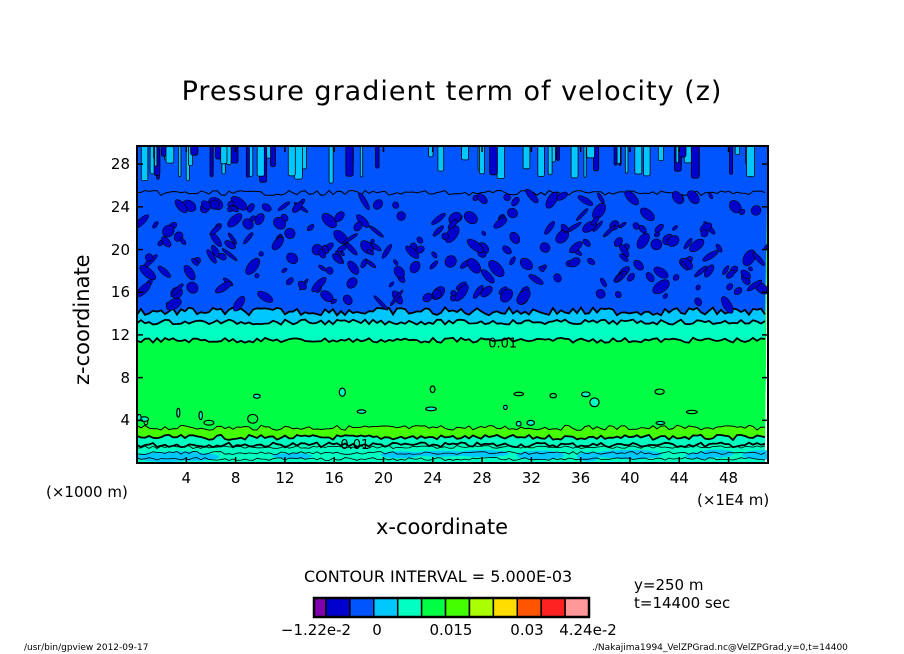 Image resolution: width=904 pixels, height=654 pixels. What do you see at coordinates (442, 527) in the screenshot?
I see `x-axis-label: x-coordinate` at bounding box center [442, 527].